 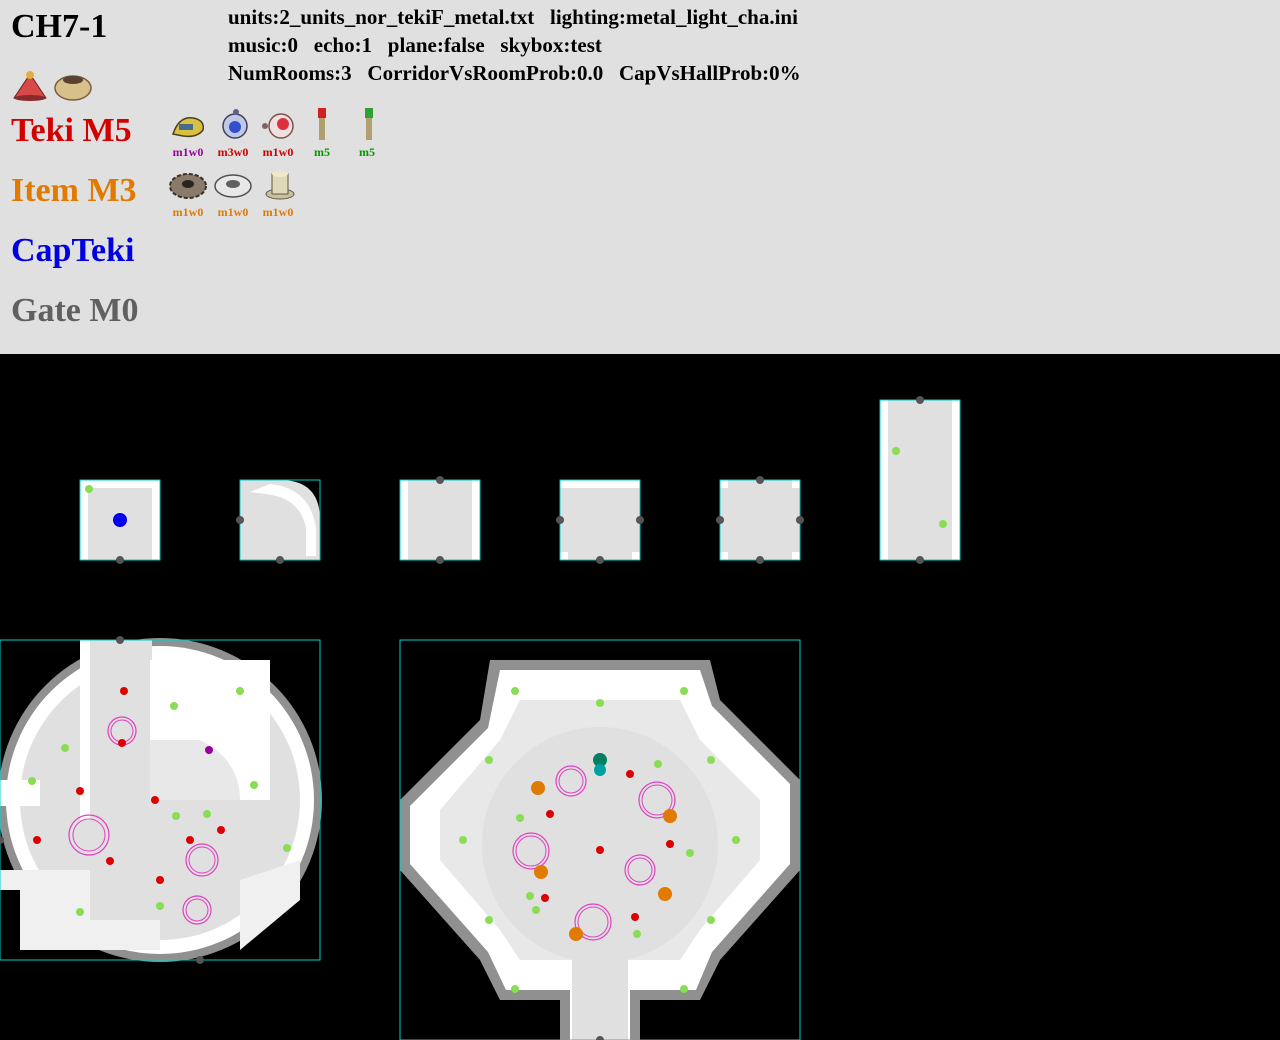 What do you see at coordinates (74, 190) in the screenshot?
I see `item-category-label: Item M3` at bounding box center [74, 190].